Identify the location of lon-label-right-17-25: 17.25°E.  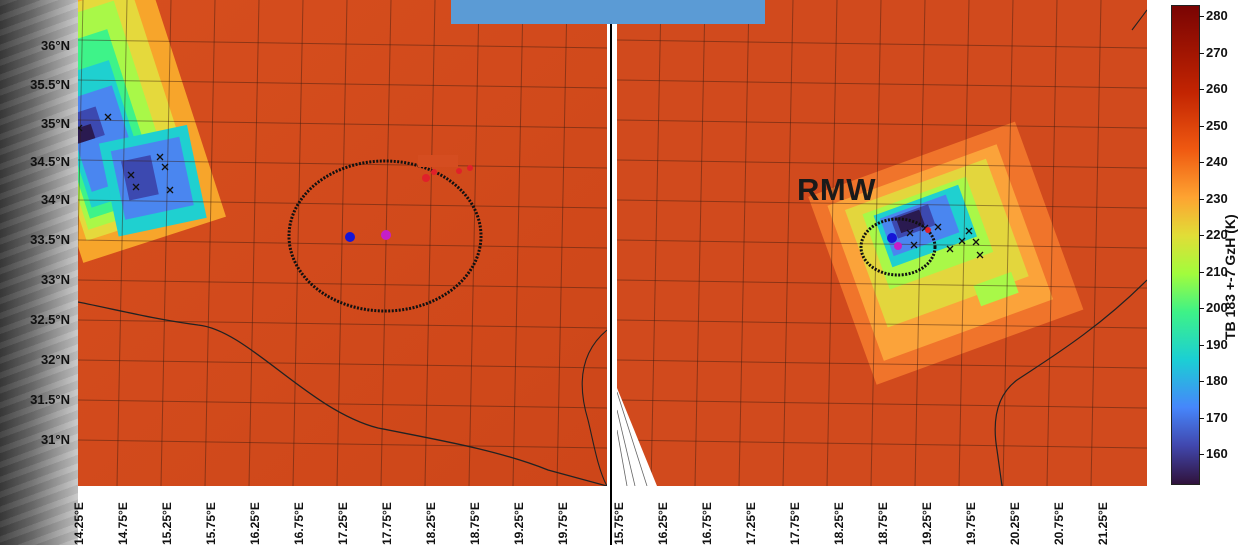
(751, 523).